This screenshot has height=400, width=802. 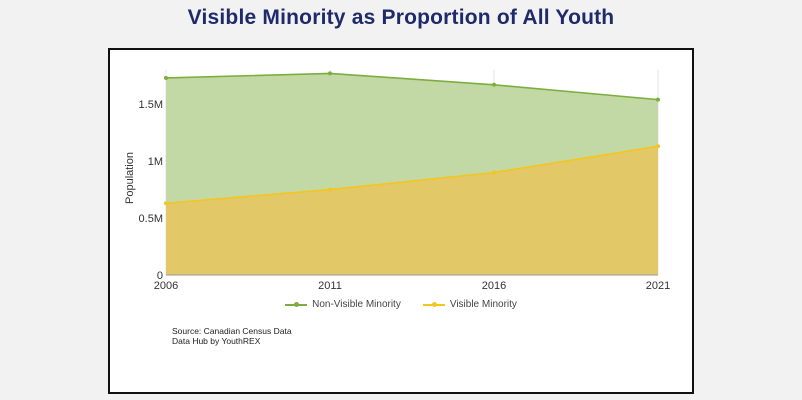 I want to click on source-line: Source: Canadian Census Data, so click(x=232, y=331).